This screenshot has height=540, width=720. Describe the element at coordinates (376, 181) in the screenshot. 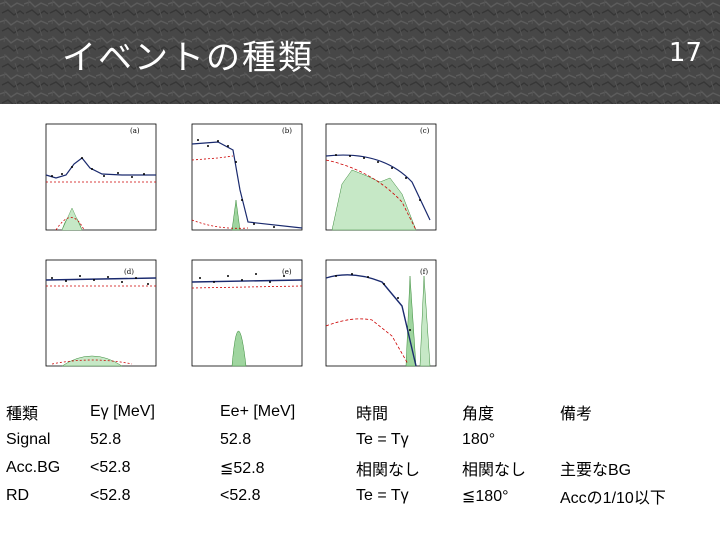

I see `plot-panel-c: (c)` at that location.